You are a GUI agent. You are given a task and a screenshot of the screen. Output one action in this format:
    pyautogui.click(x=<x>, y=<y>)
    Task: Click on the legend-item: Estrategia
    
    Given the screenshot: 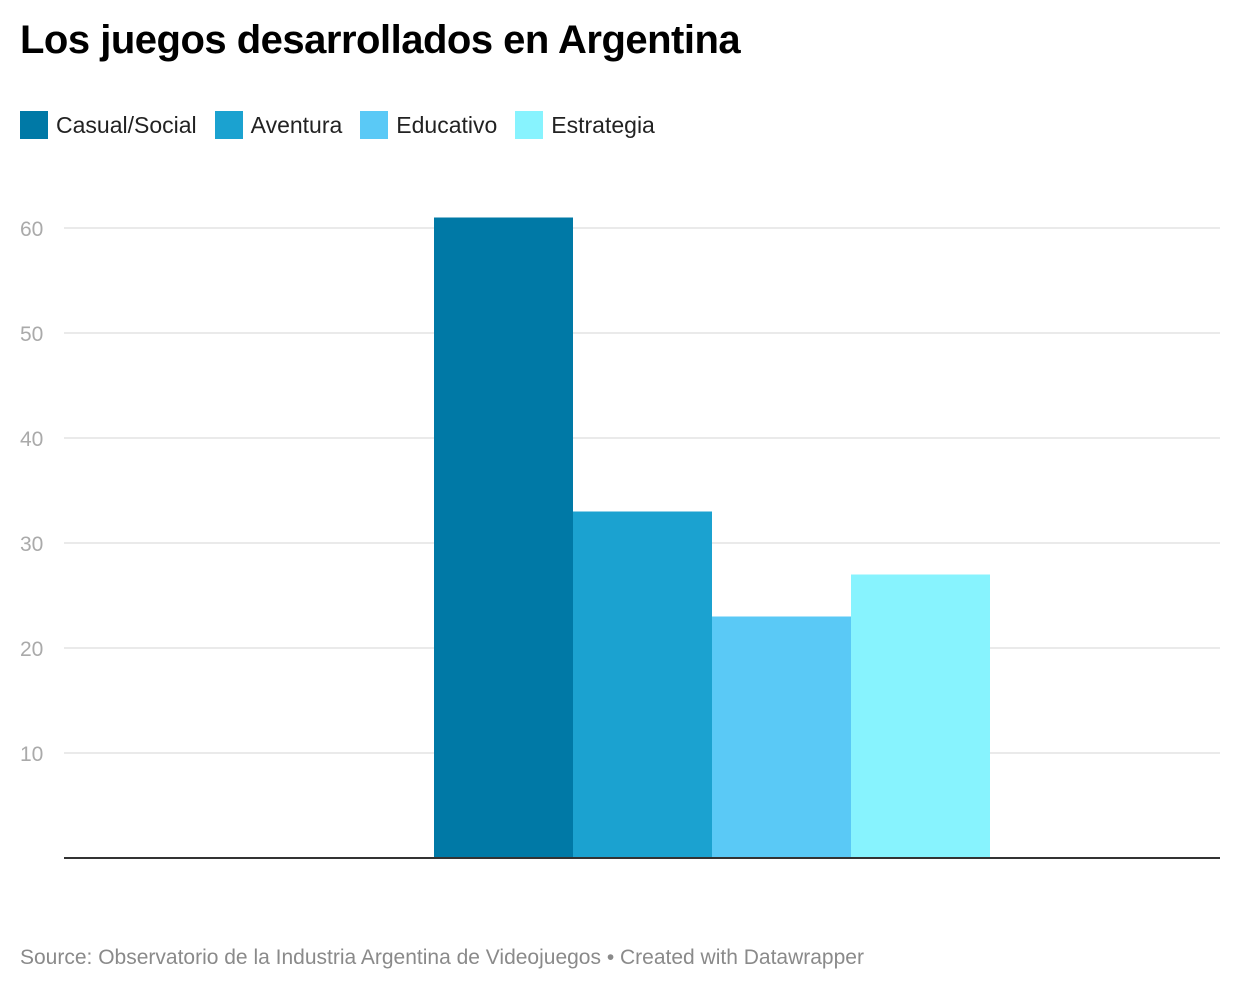 What is the action you would take?
    pyautogui.click(x=585, y=125)
    